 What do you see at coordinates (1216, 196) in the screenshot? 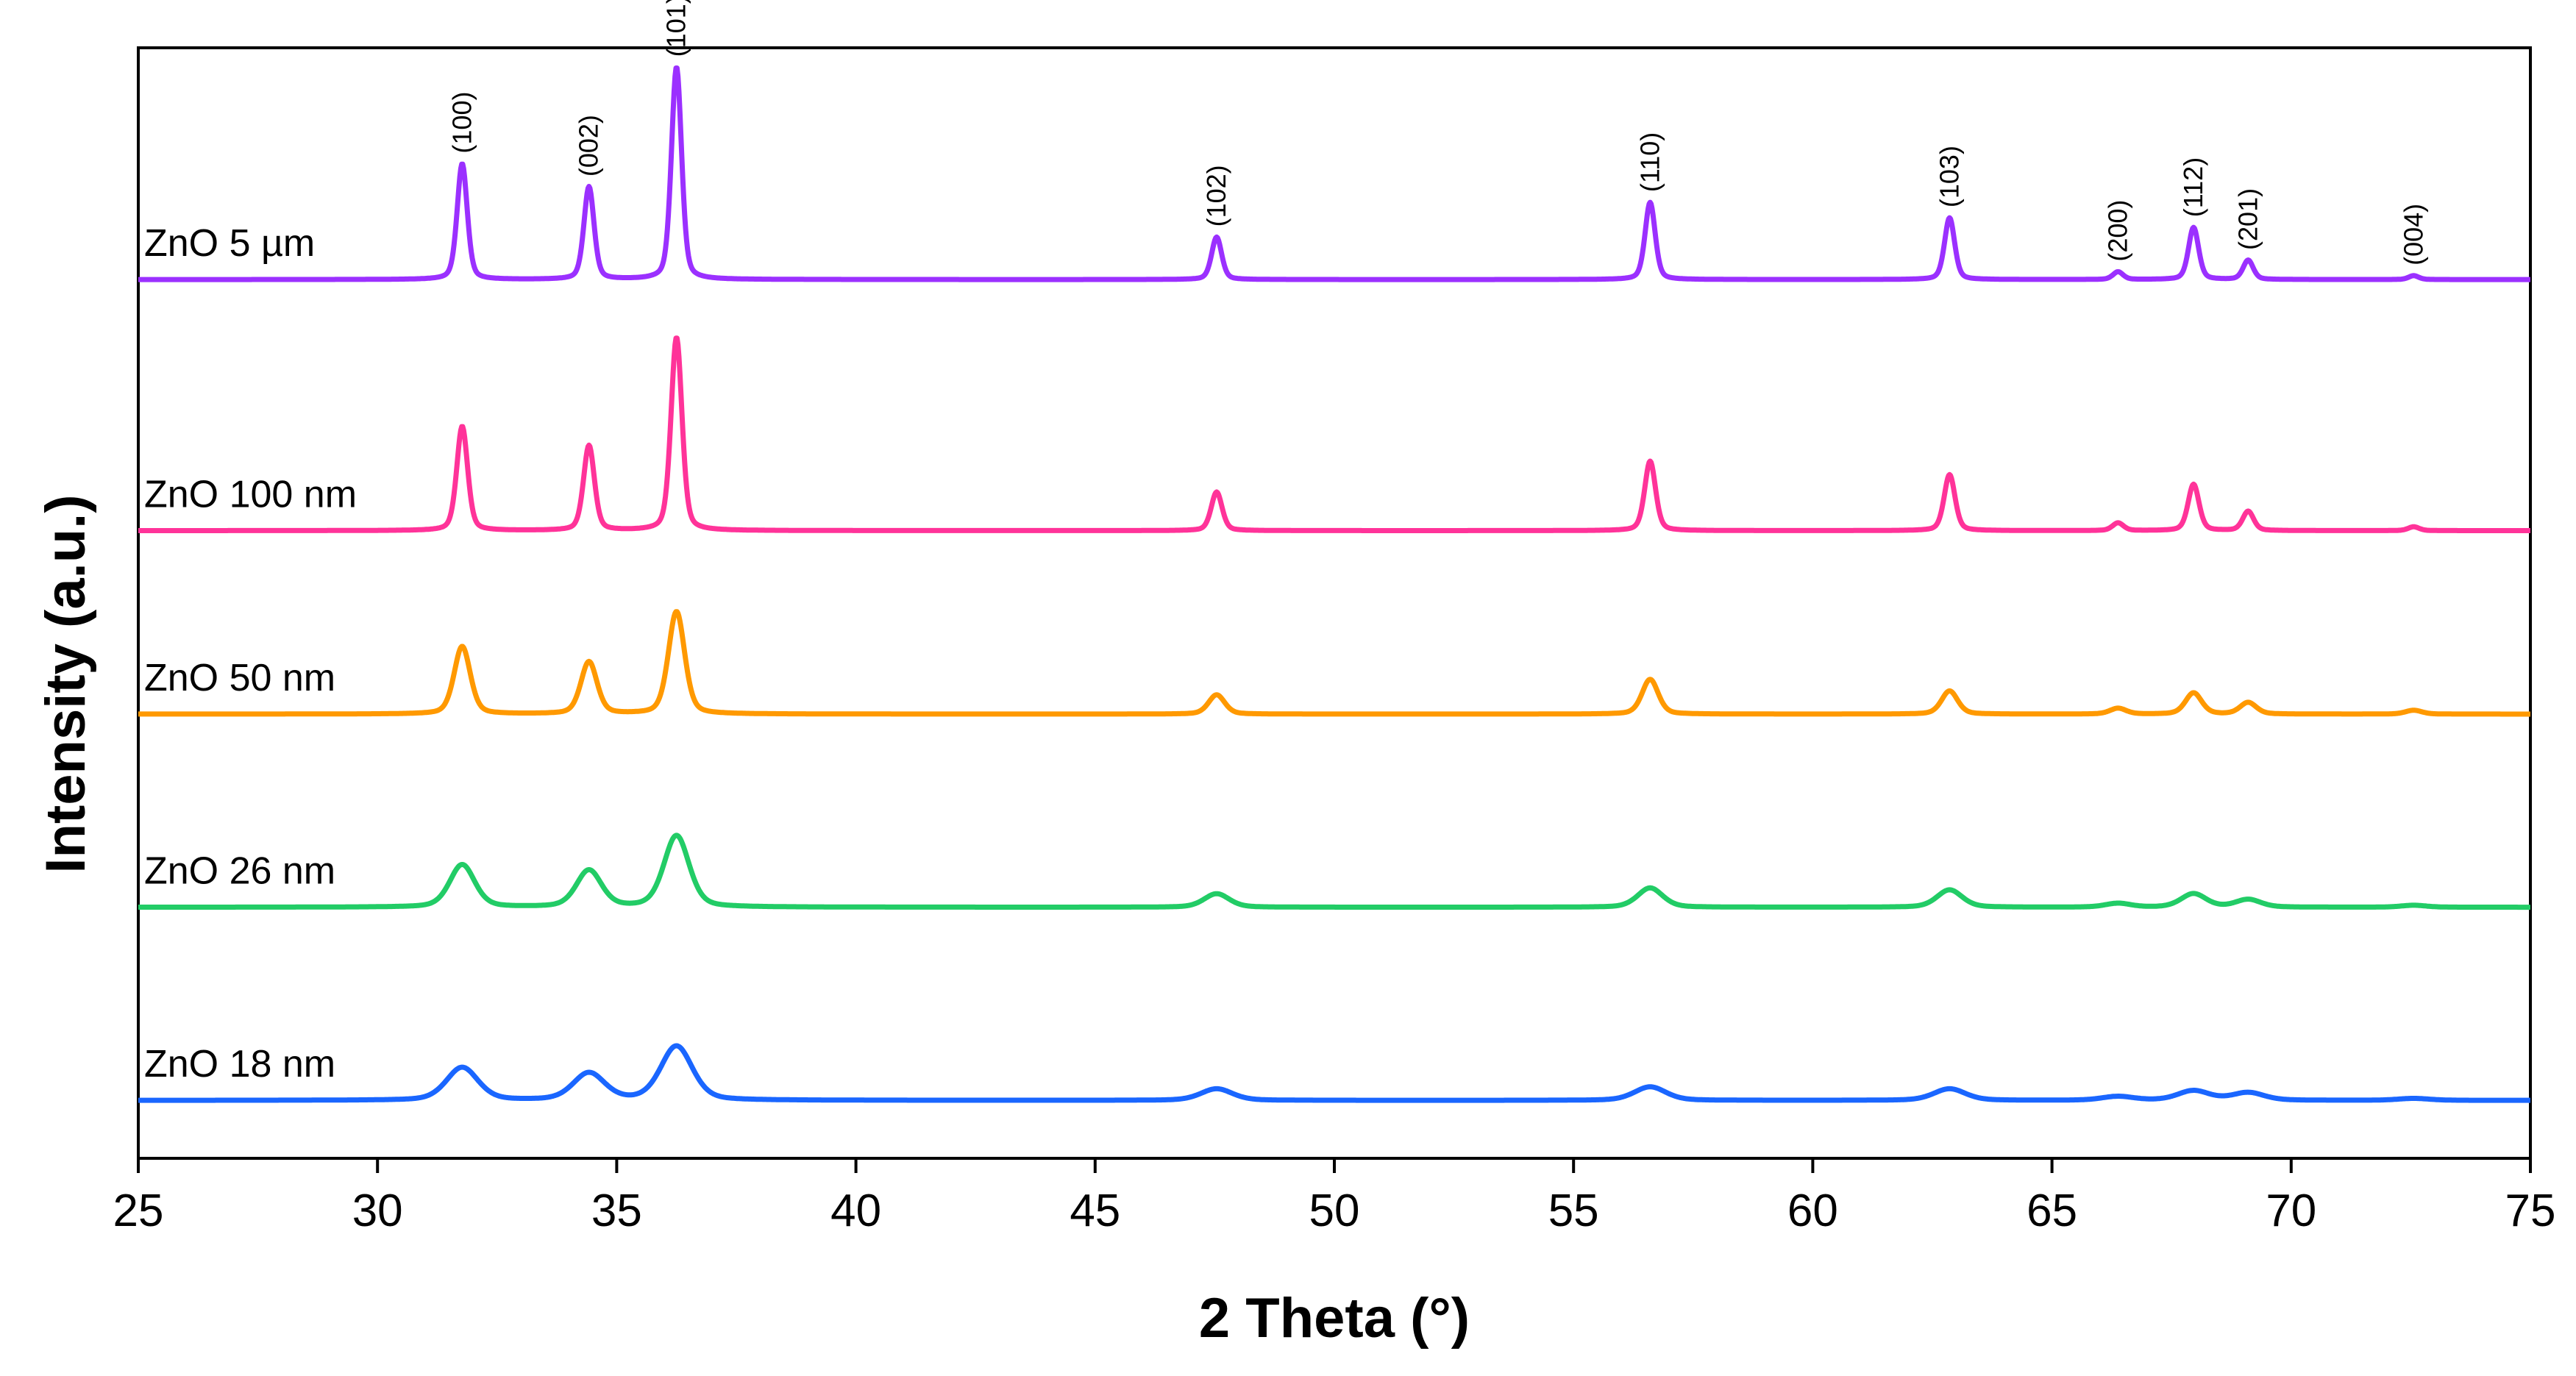
I see `peak-label: (102)` at bounding box center [1216, 196].